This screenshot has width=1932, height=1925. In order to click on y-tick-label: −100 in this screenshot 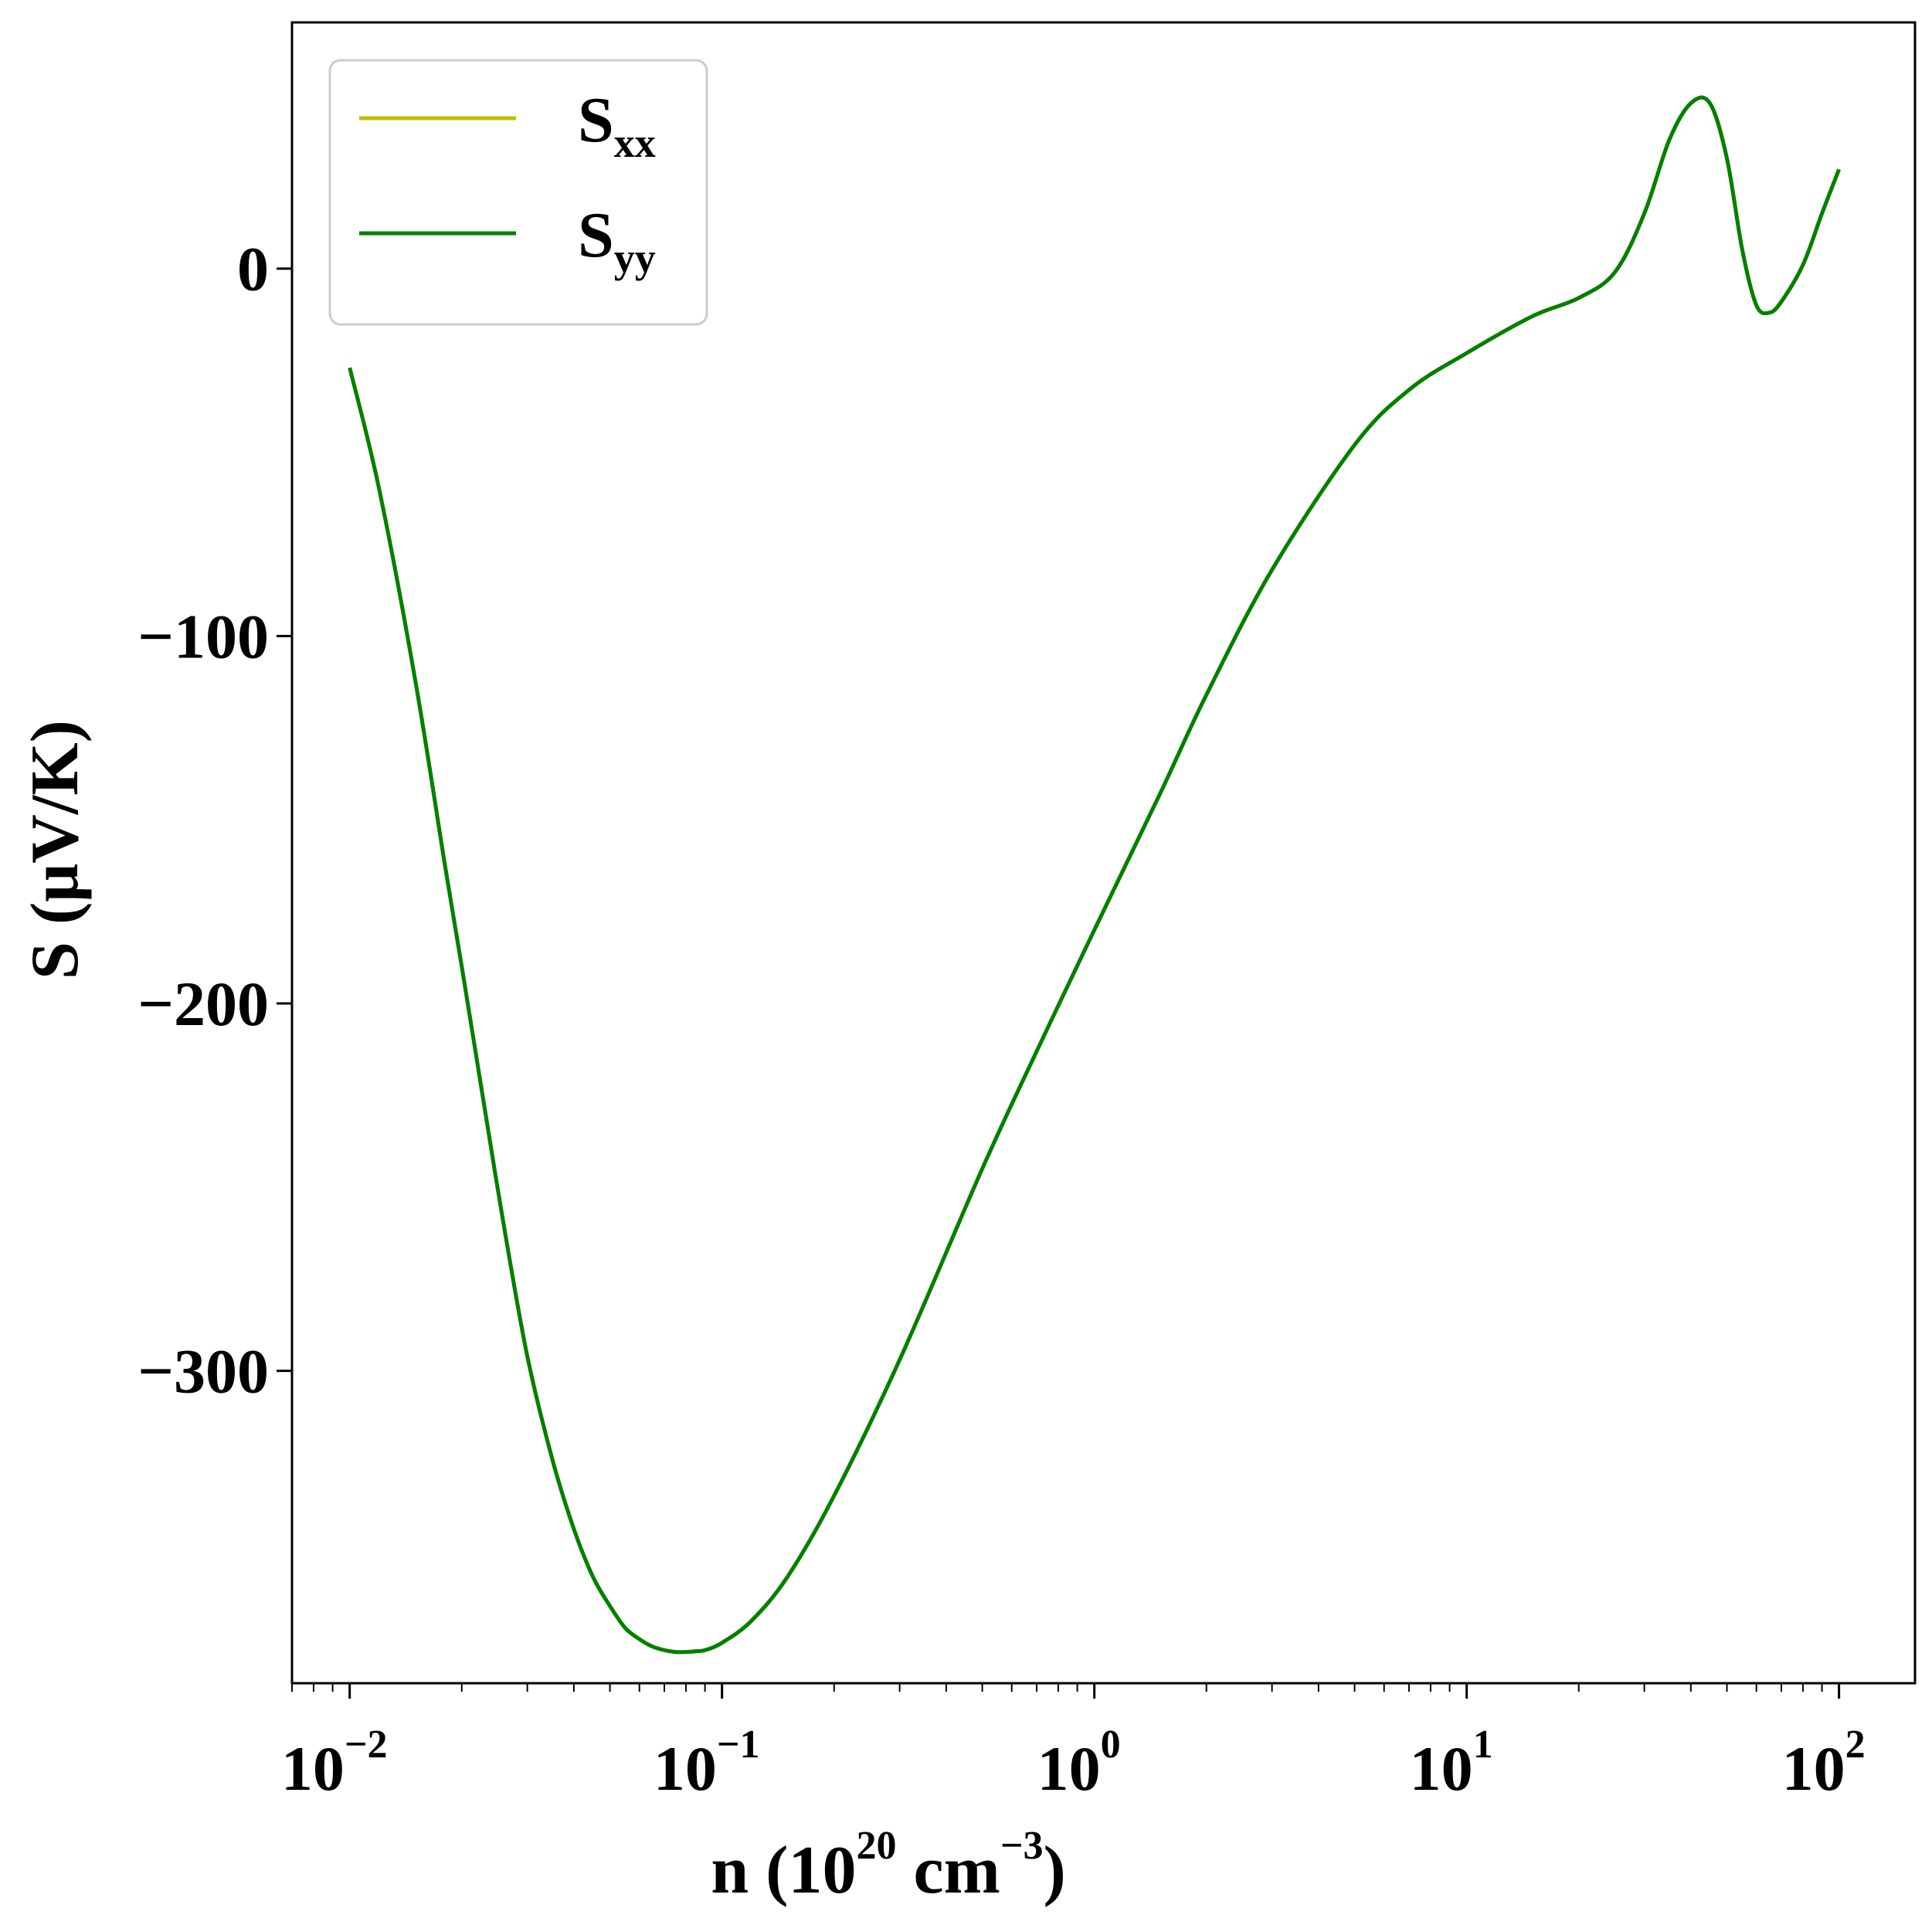, I will do `click(204, 636)`.